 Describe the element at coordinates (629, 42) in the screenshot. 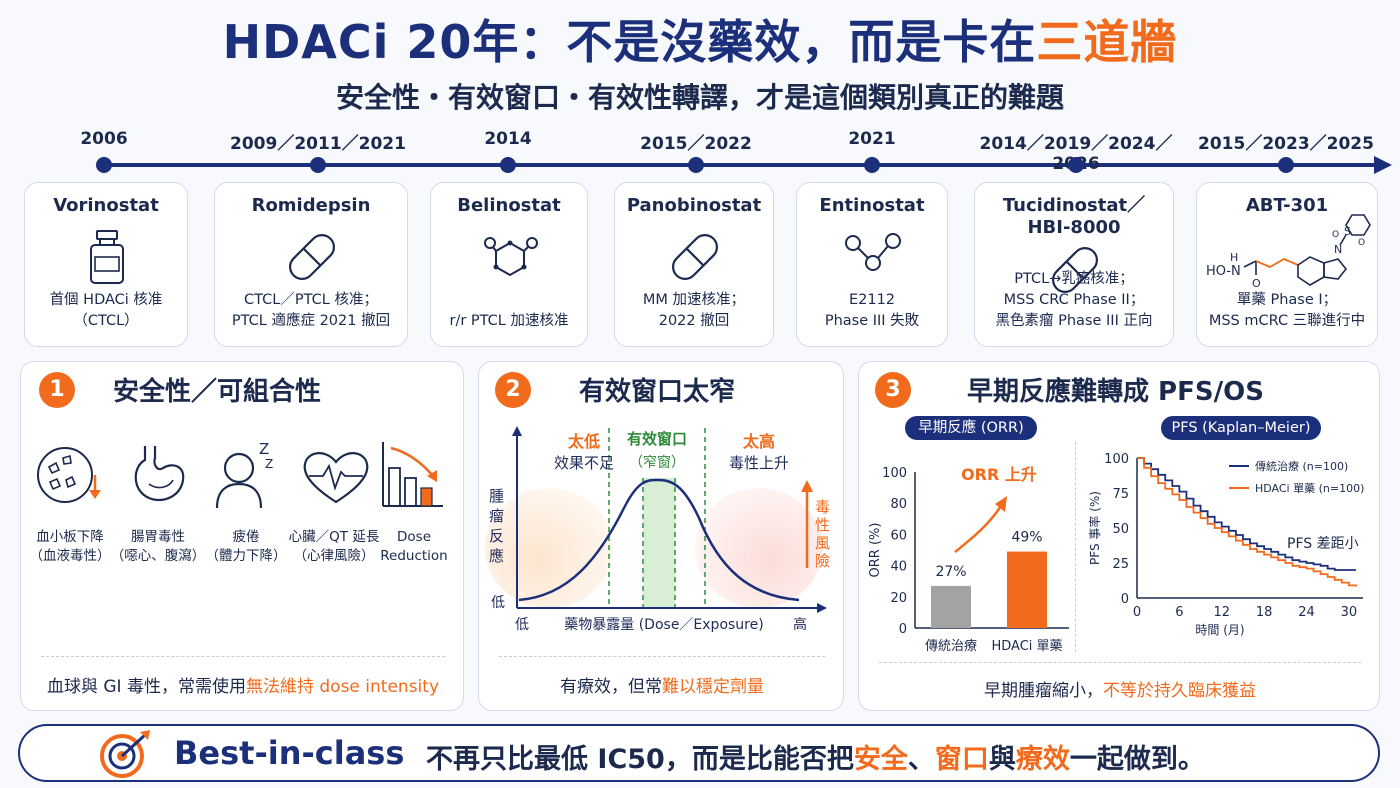

I see `title-main: HDACi 20年：不是沒藥效，而是卡在` at that location.